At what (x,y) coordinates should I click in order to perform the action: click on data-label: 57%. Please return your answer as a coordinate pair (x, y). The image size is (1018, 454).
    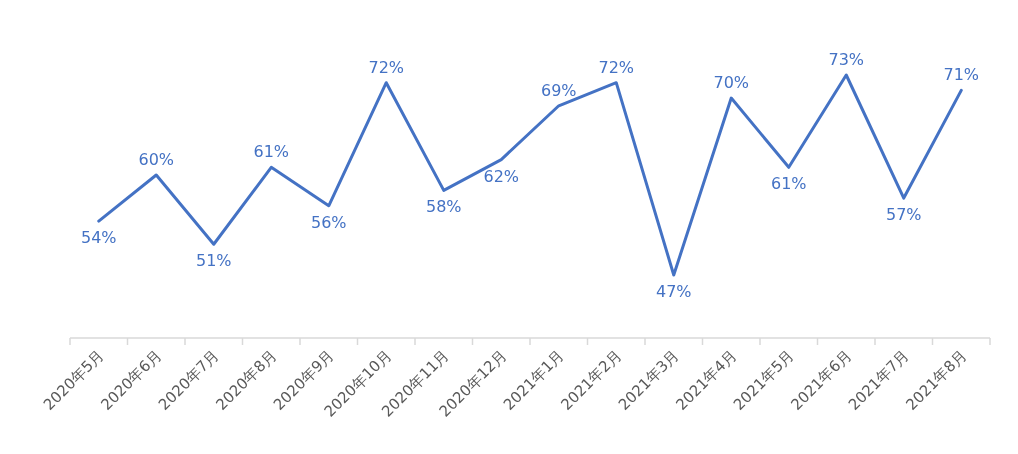
    Looking at the image, I should click on (903, 215).